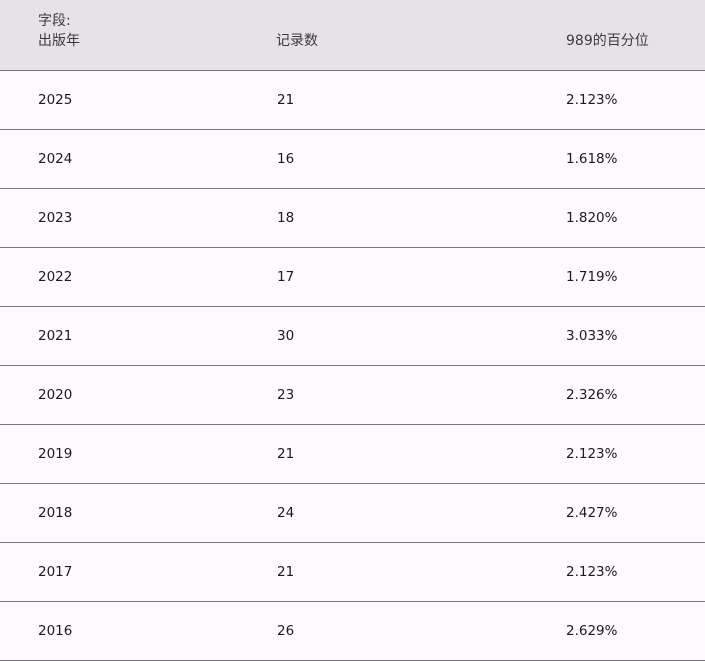  What do you see at coordinates (414, 35) in the screenshot?
I see `column-header-record-count: 记录数` at bounding box center [414, 35].